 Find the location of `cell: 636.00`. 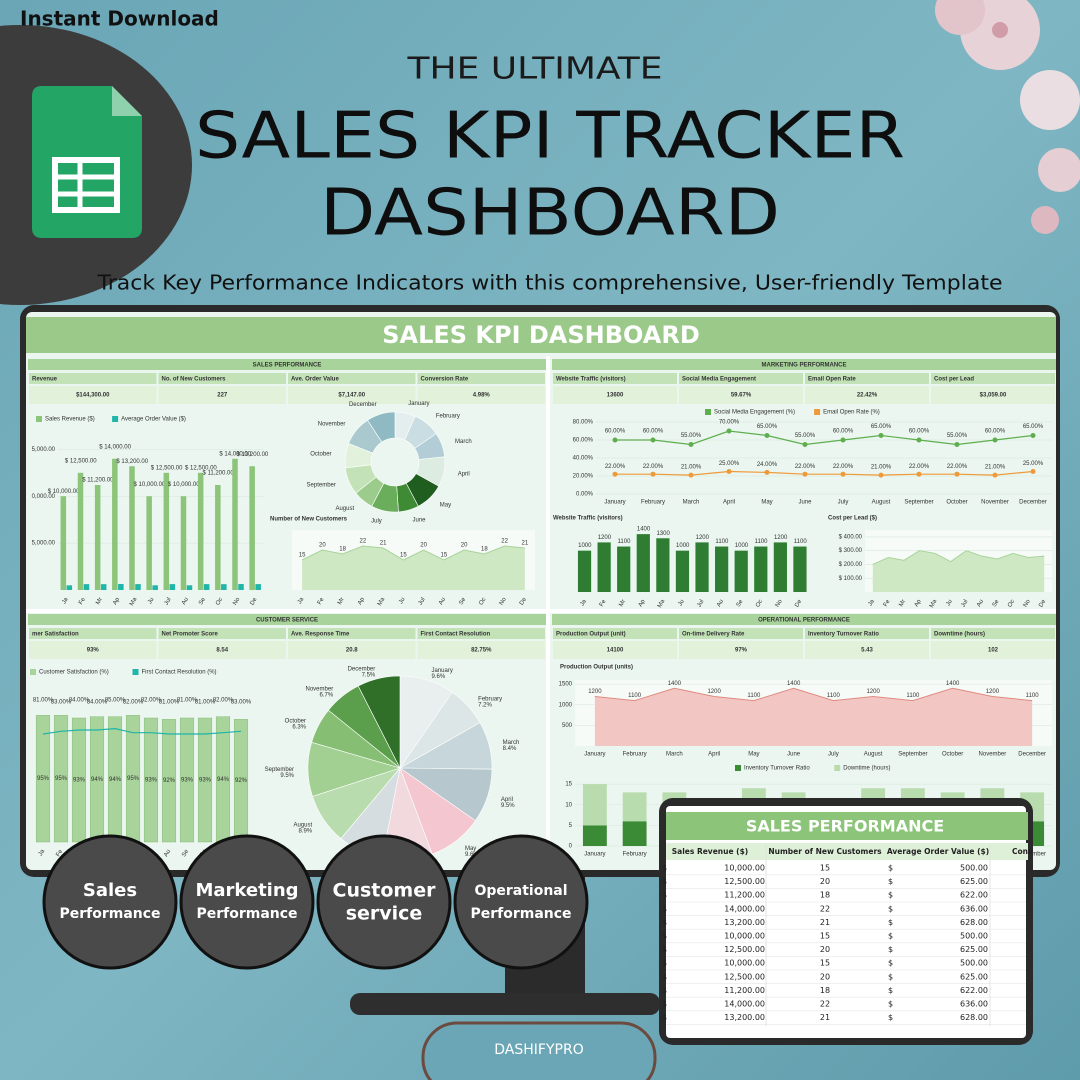

cell: 636.00 is located at coordinates (974, 1004).